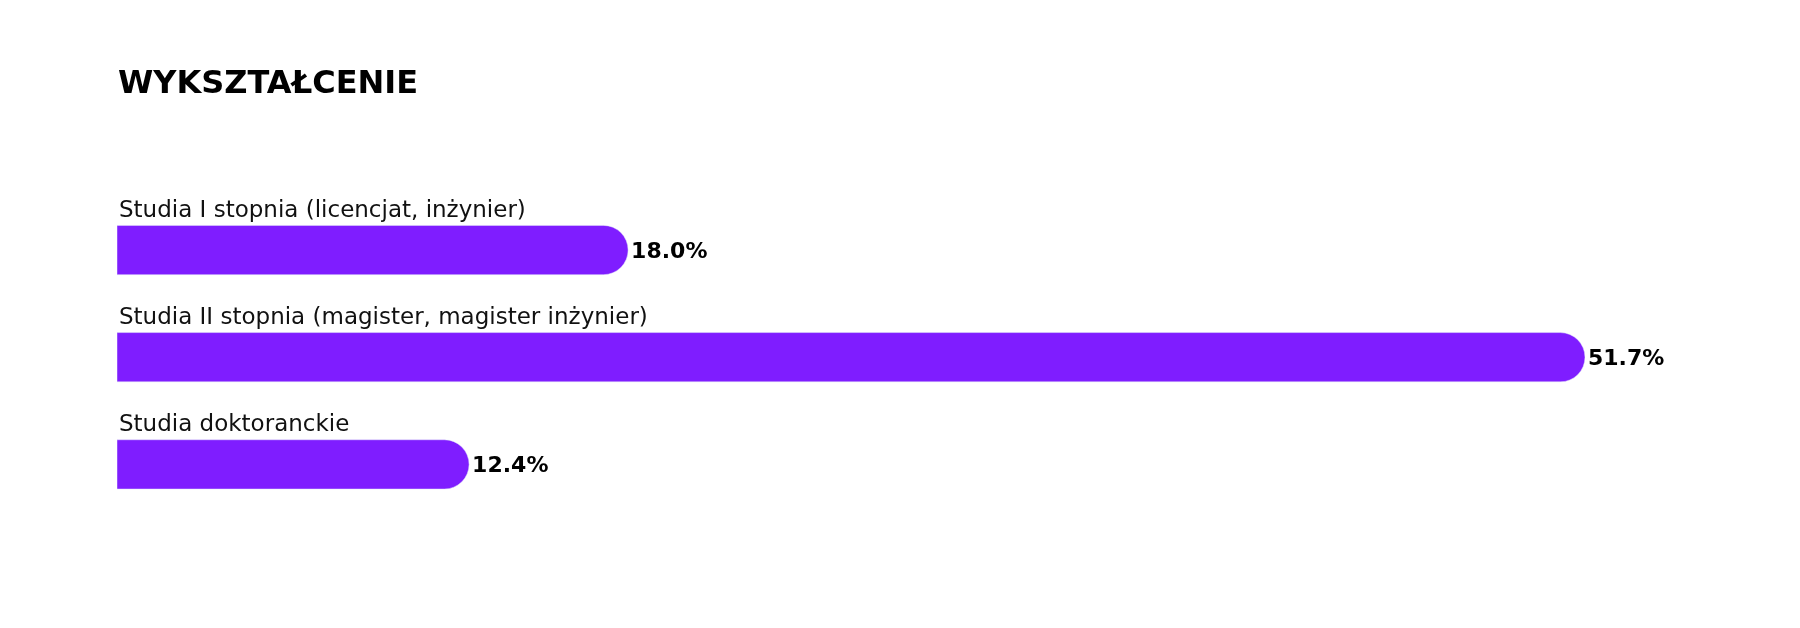 The width and height of the screenshot is (1800, 628). What do you see at coordinates (268, 82) in the screenshot?
I see `chart-title: WYKSZTAŁCENIE` at bounding box center [268, 82].